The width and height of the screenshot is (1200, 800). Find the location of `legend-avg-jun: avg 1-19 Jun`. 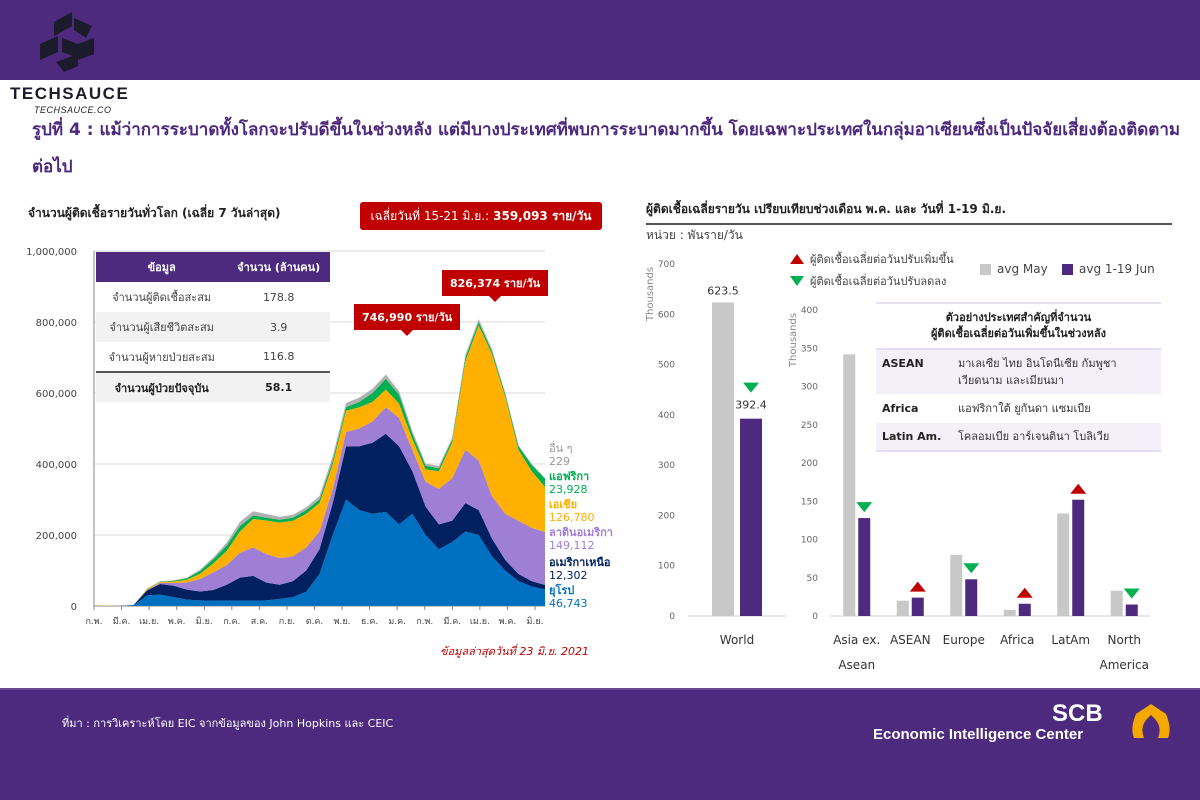

legend-avg-jun: avg 1-19 Jun is located at coordinates (1108, 269).